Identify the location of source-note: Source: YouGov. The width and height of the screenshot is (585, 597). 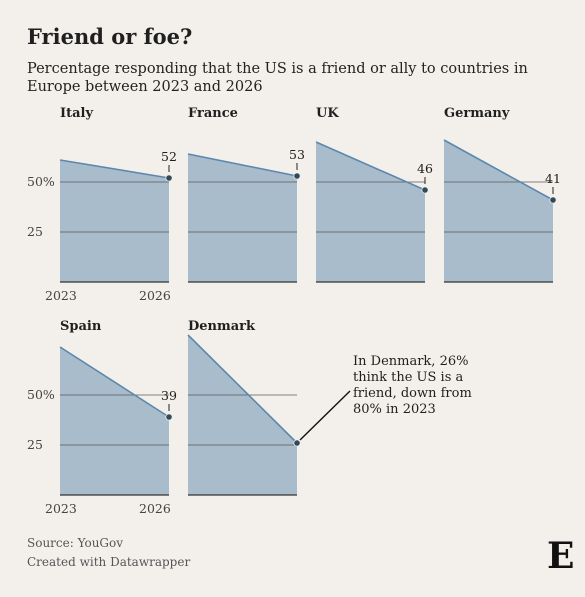
(75, 543).